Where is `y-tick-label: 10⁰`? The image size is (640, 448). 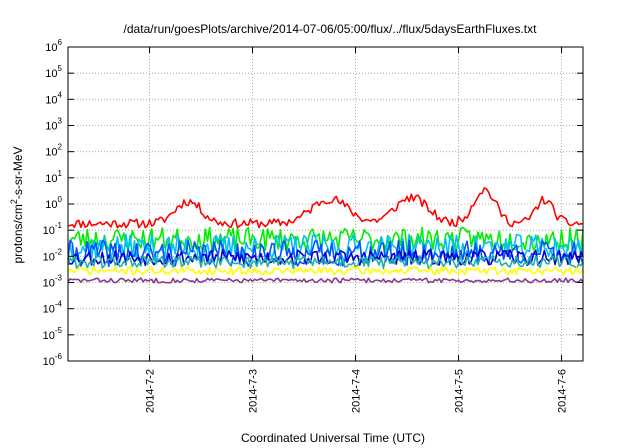
y-tick-label: 10⁰ is located at coordinates (53, 203).